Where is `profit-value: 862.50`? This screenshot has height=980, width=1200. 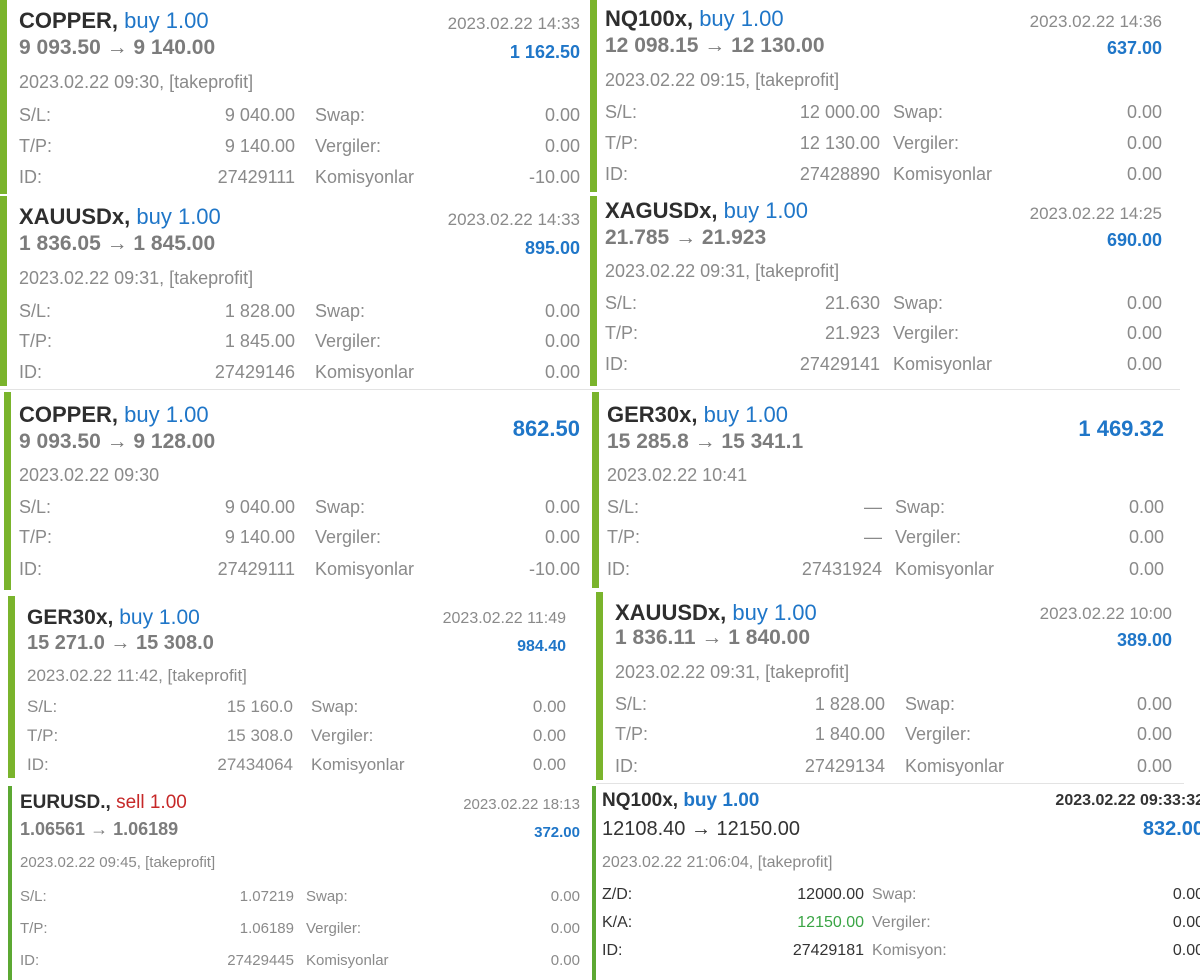
profit-value: 862.50 is located at coordinates (546, 428).